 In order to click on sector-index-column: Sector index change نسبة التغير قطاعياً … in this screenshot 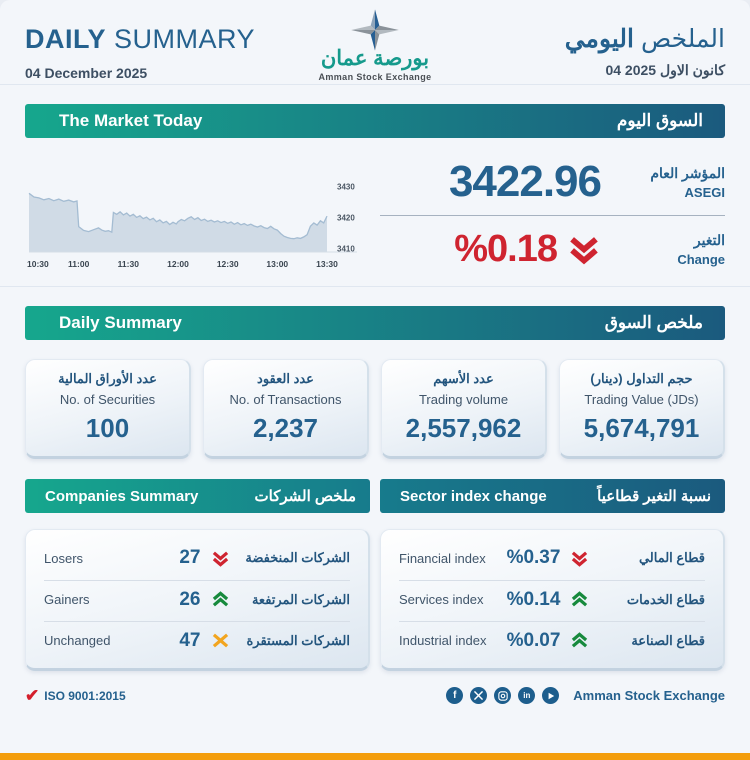, I will do `click(552, 575)`.